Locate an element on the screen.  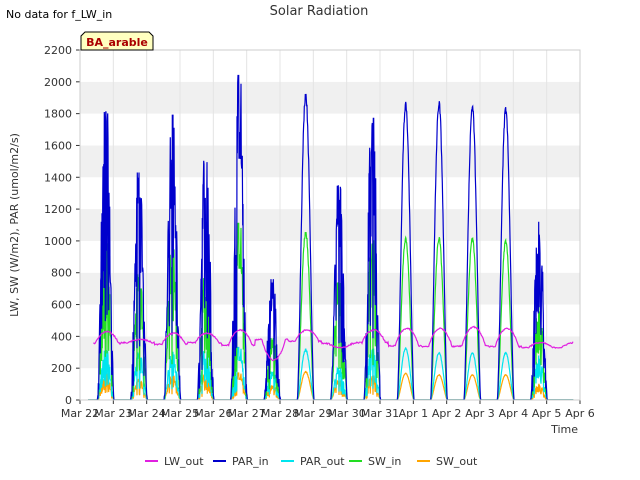
y-tick-label: 2000 is located at coordinates (58, 82).